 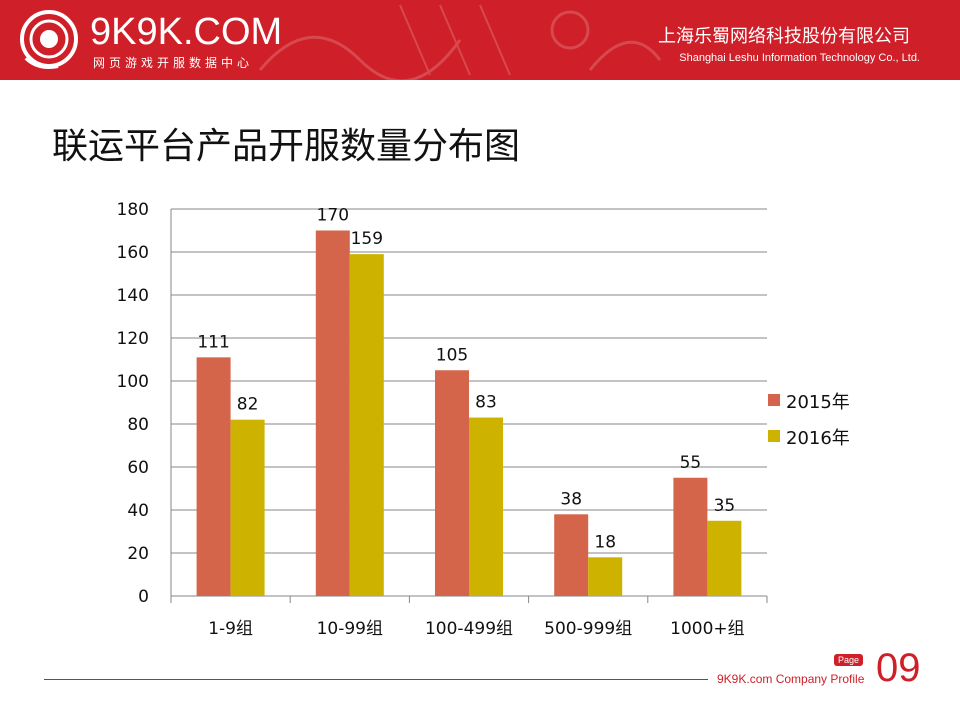 I want to click on legend-label: 2016年, so click(x=818, y=438).